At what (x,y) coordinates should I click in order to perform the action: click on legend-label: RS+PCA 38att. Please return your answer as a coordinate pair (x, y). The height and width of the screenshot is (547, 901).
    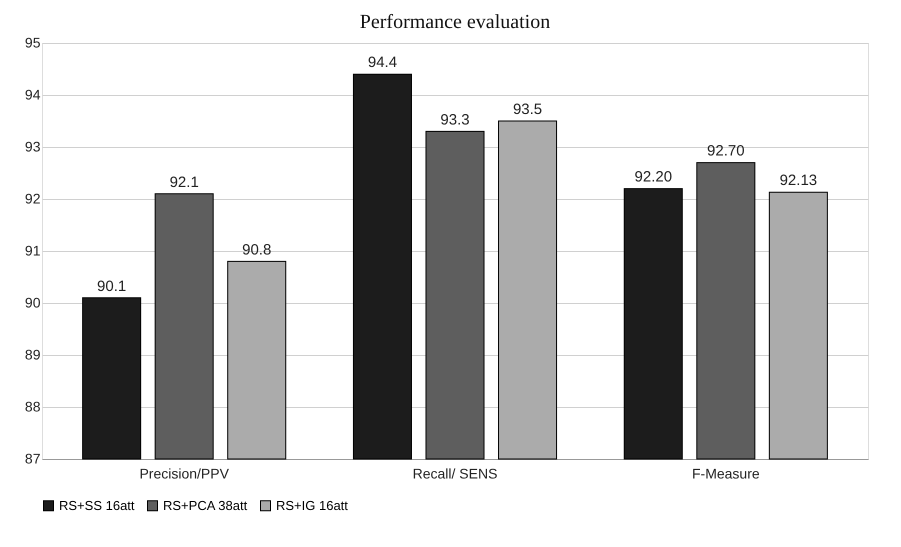
    Looking at the image, I should click on (205, 505).